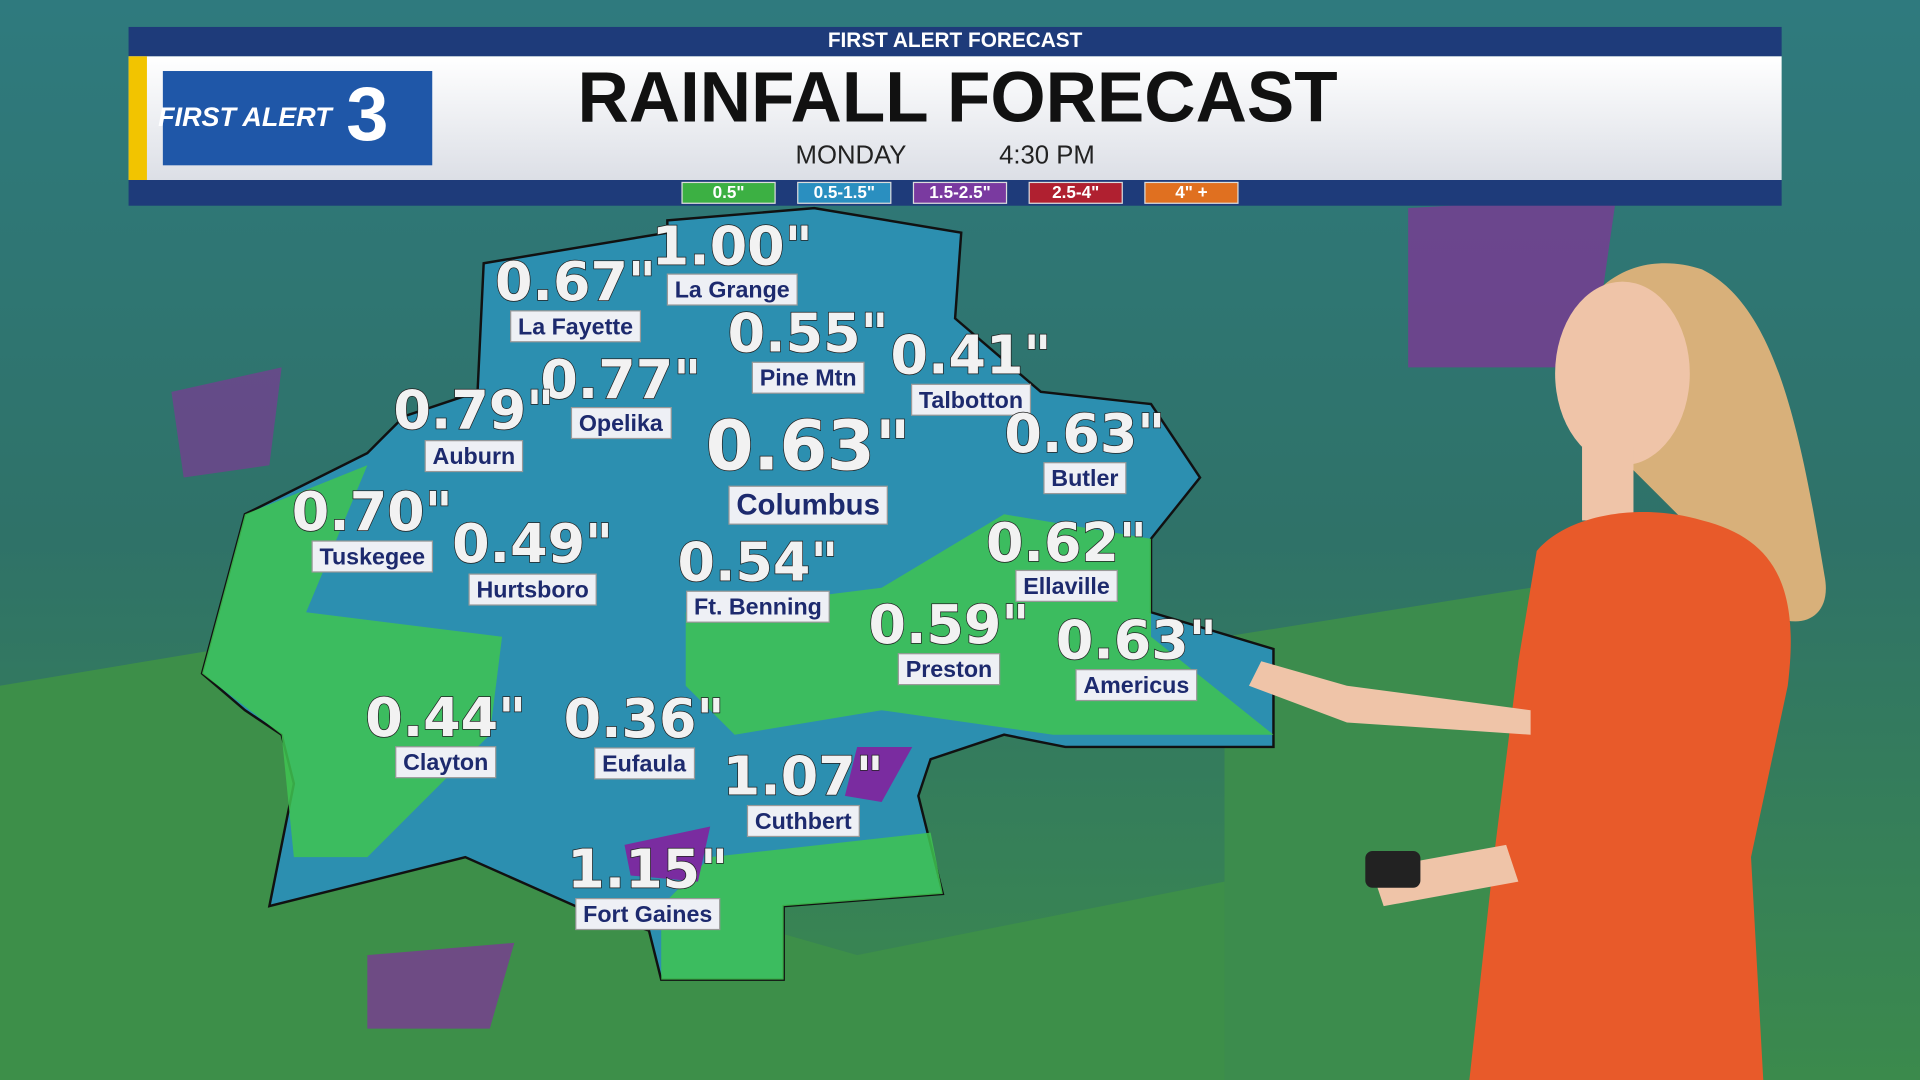 Image resolution: width=1920 pixels, height=1080 pixels. I want to click on city-name: Eufaula, so click(644, 763).